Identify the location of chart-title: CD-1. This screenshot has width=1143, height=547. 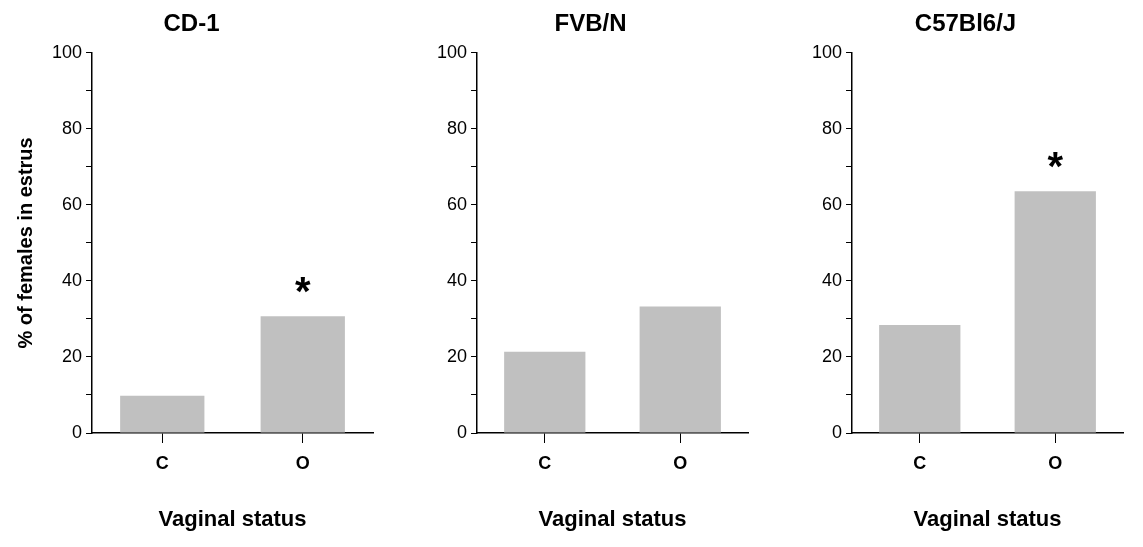
(191, 23).